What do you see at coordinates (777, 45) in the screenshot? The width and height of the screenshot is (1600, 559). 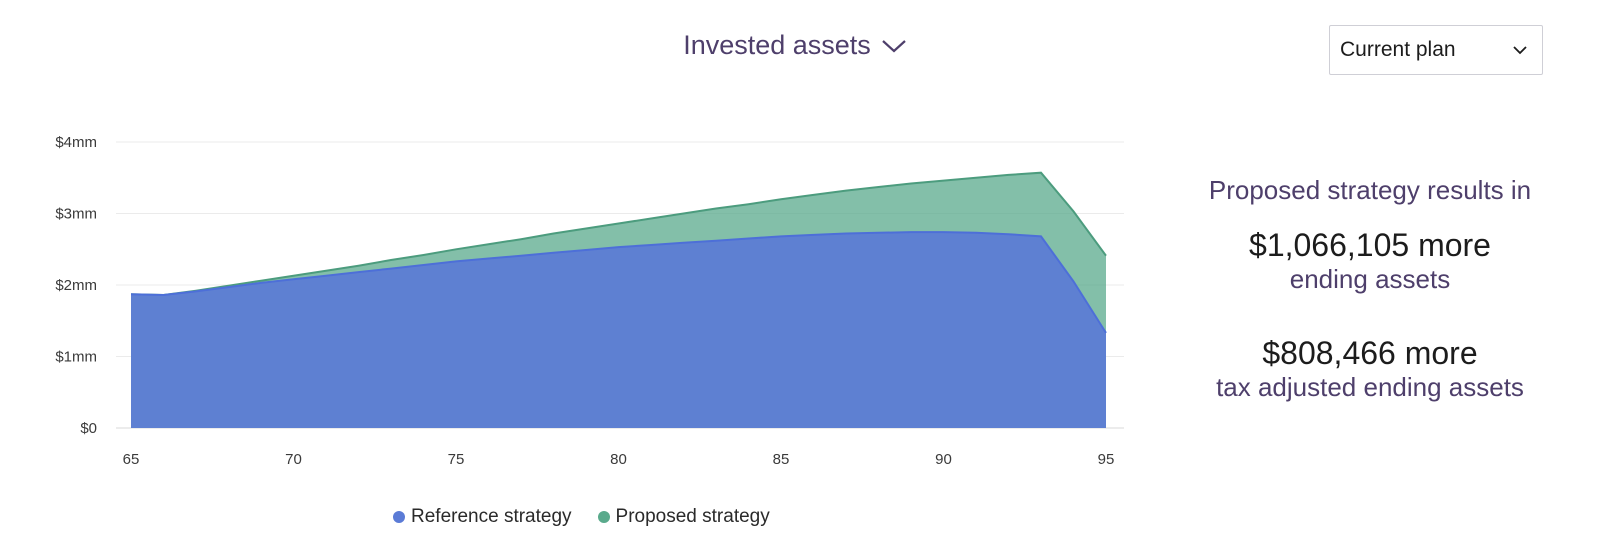 I see `chart-metric-label: Invested assets` at bounding box center [777, 45].